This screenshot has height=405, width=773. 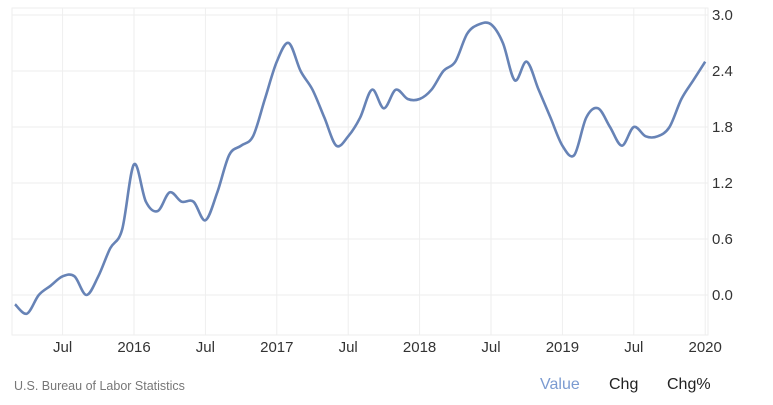 I want to click on x-tick-label: 2017, so click(x=276, y=347).